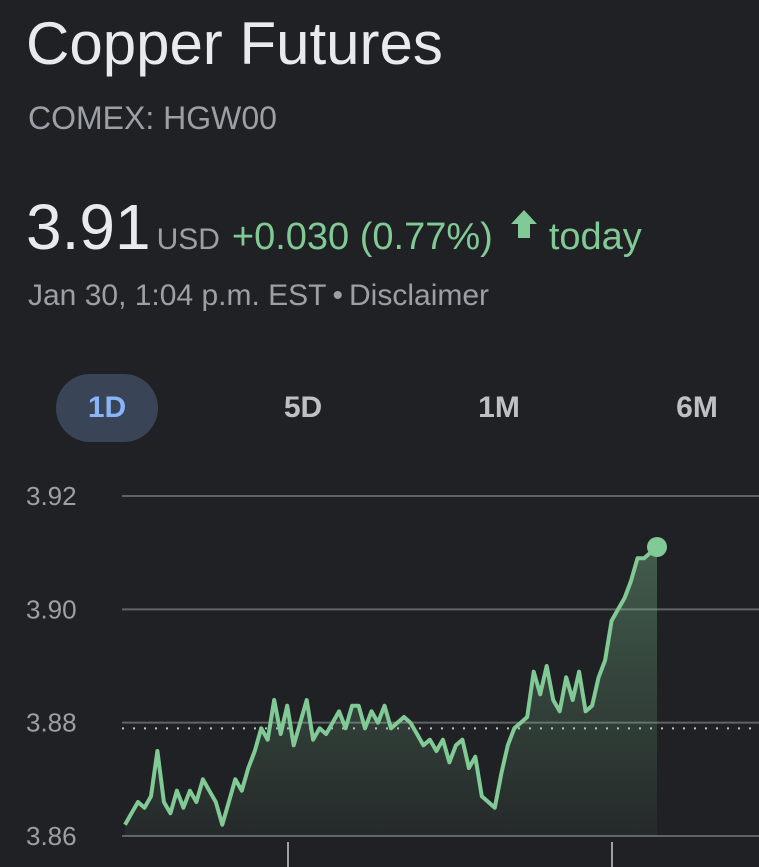  I want to click on tab-5d: 5D, so click(303, 407).